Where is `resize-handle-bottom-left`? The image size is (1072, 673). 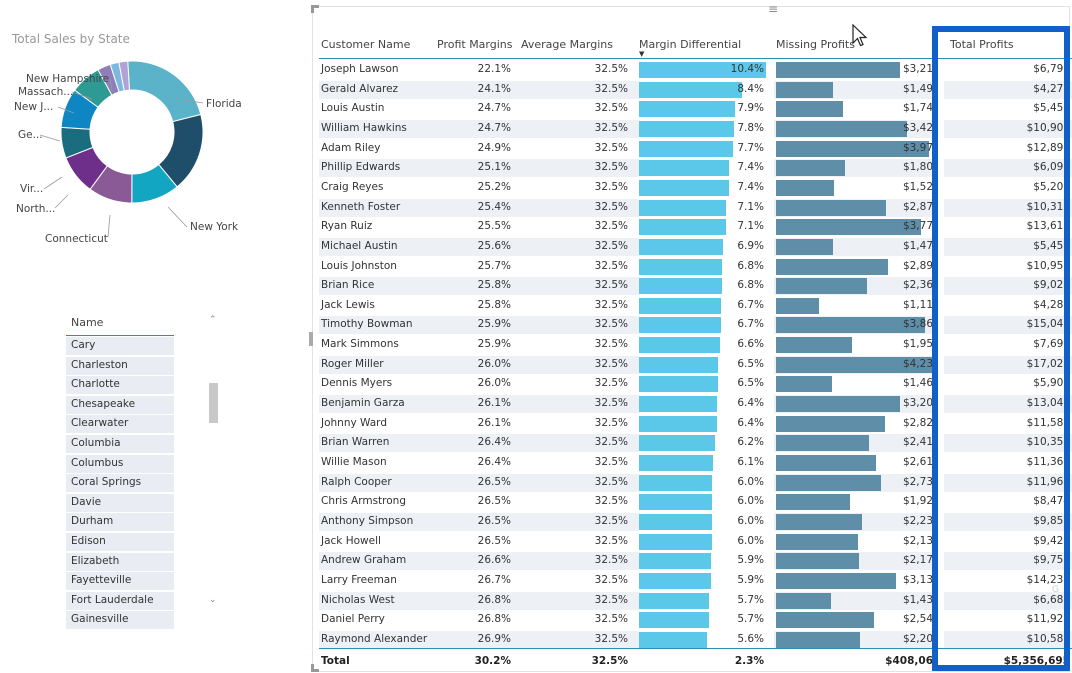 resize-handle-bottom-left is located at coordinates (315, 668).